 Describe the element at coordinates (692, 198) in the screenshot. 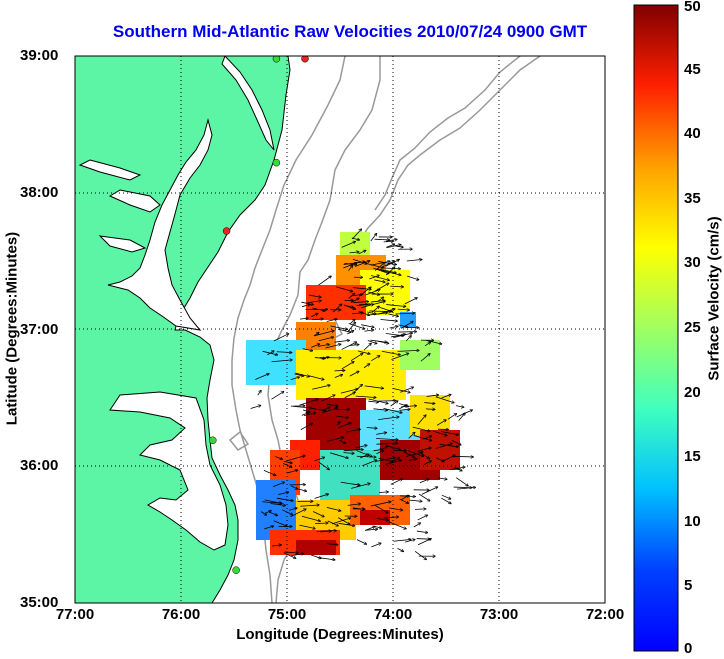

I see `colorbar-tick-label: 35` at that location.